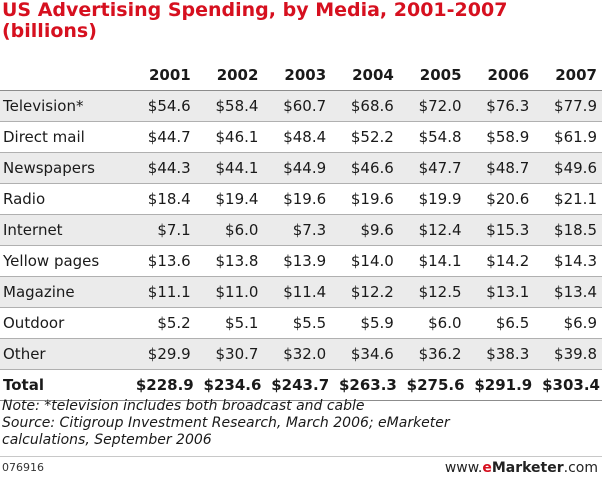 This screenshot has width=602, height=481. Describe the element at coordinates (297, 106) in the screenshot. I see `table-cell: $60.7` at that location.